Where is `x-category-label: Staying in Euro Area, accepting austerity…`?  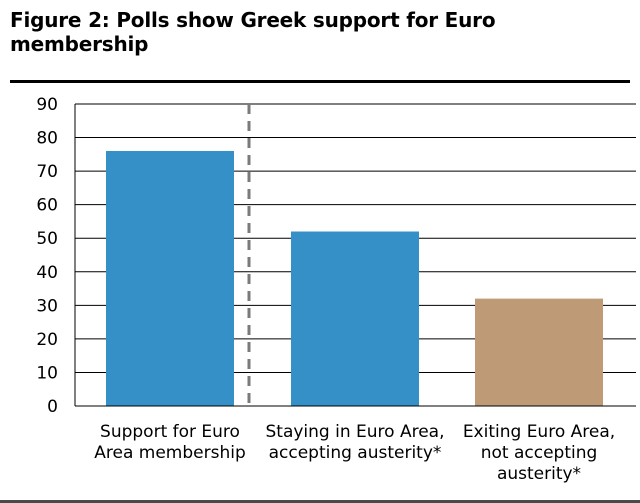
x-category-label: Staying in Euro Area, accepting austerity… is located at coordinates (355, 442).